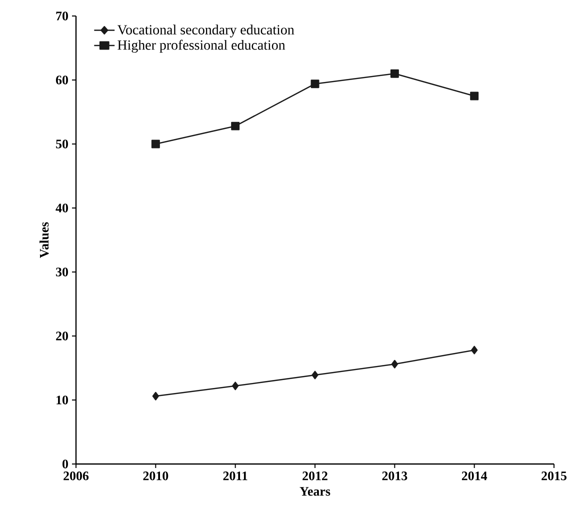 The width and height of the screenshot is (573, 523). What do you see at coordinates (62, 272) in the screenshot?
I see `y-tick-label: 30` at bounding box center [62, 272].